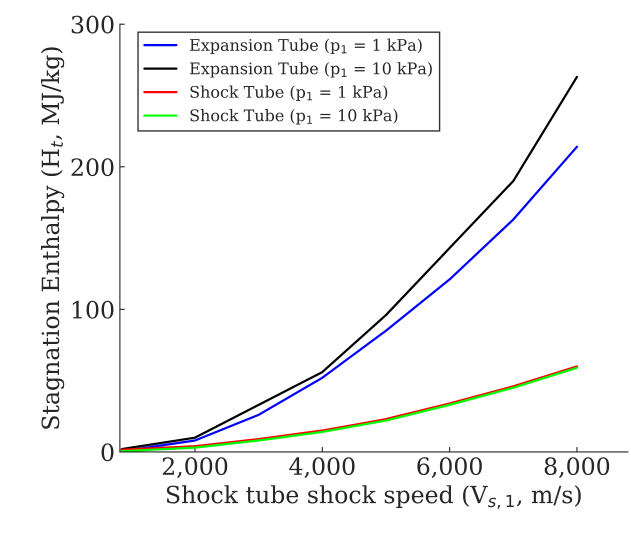 This screenshot has width=631, height=538. Describe the element at coordinates (93, 25) in the screenshot. I see `y-tick-label: 300` at that location.